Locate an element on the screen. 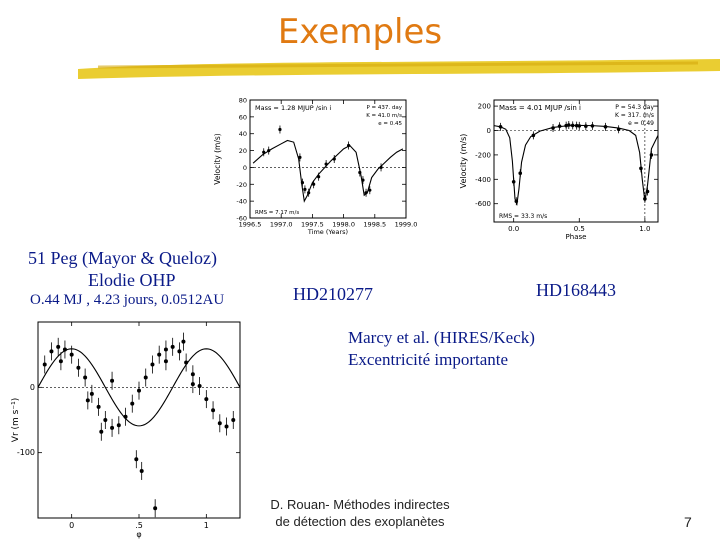 The width and height of the screenshot is (720, 540). y-tick-label: -600 is located at coordinates (483, 204).